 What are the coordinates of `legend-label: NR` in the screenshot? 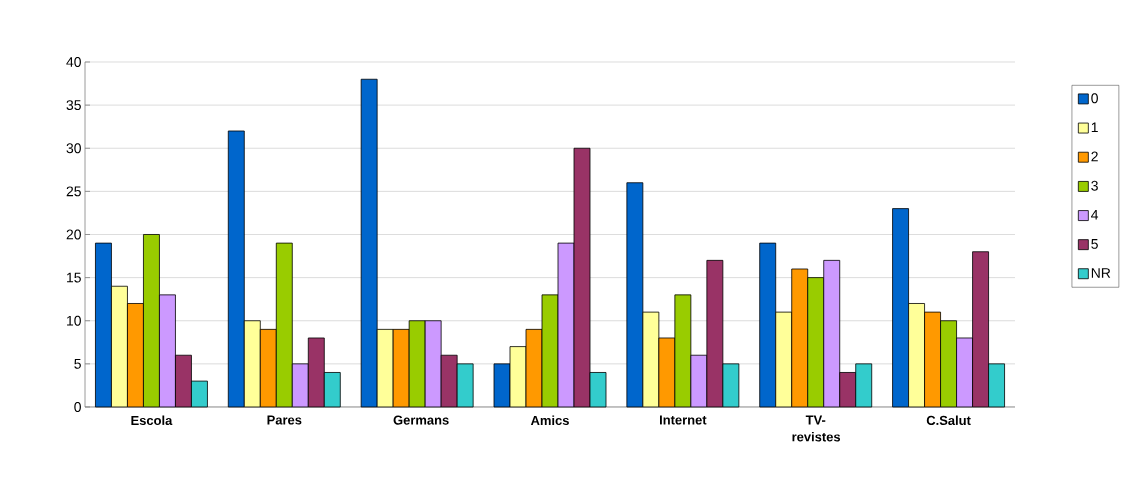 It's located at (1101, 273).